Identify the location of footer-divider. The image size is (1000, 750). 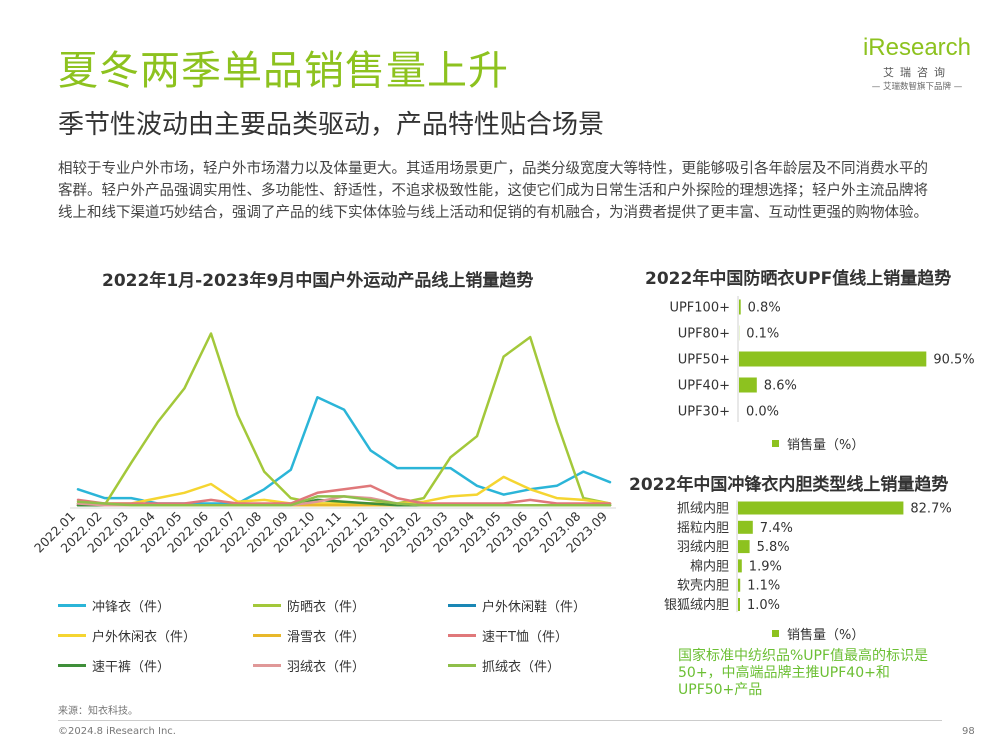
(500, 720).